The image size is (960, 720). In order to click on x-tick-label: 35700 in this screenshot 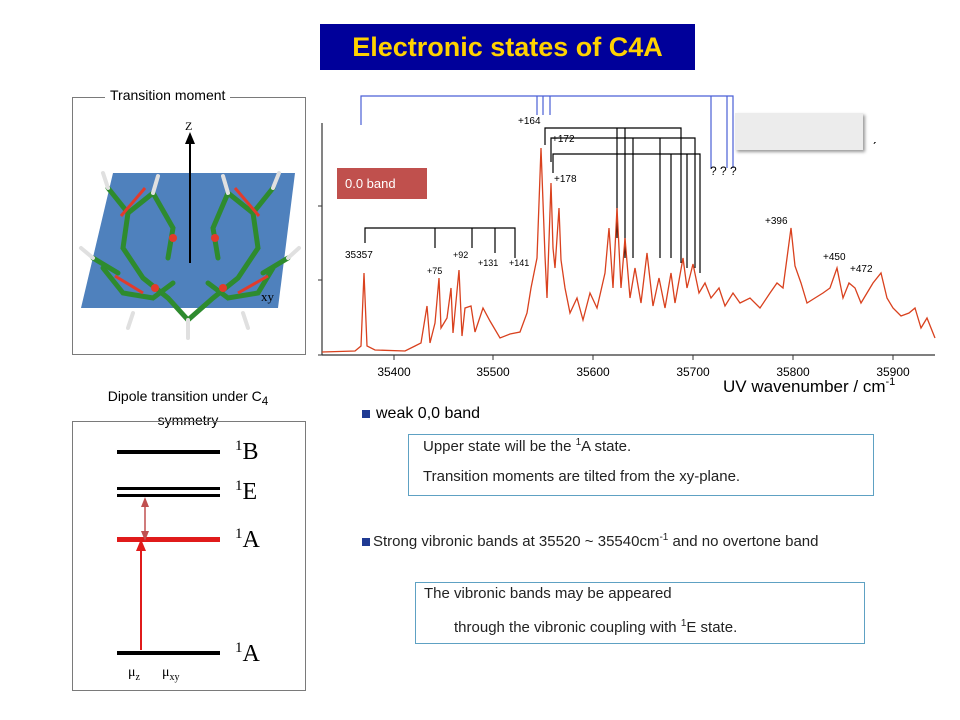, I will do `click(693, 372)`.